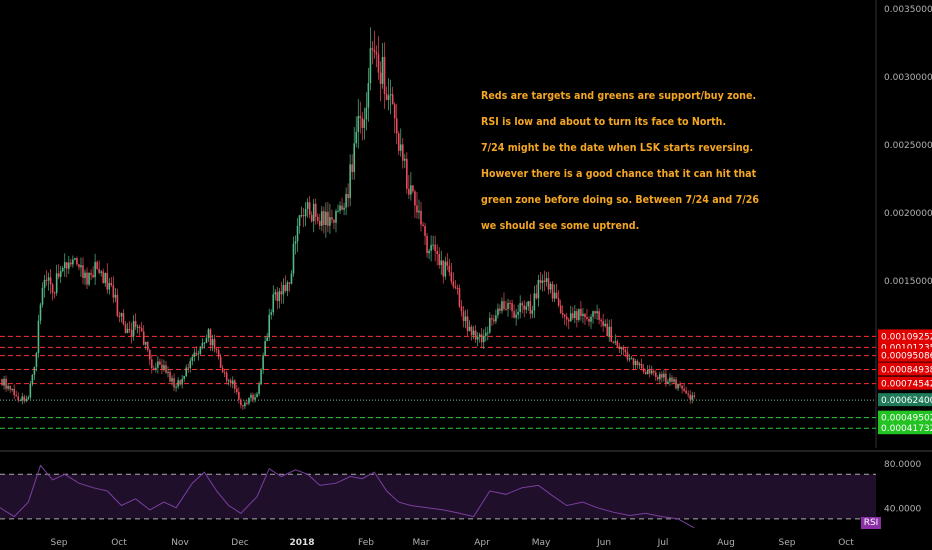 The width and height of the screenshot is (932, 550). What do you see at coordinates (603, 543) in the screenshot?
I see `time-tick-label: Jun` at bounding box center [603, 543].